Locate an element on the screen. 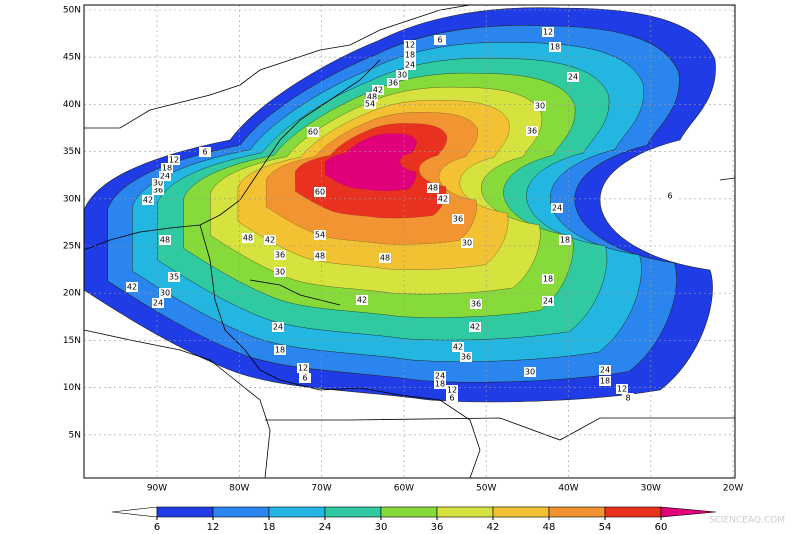 The width and height of the screenshot is (800, 534). lon-label: 20W is located at coordinates (733, 489).